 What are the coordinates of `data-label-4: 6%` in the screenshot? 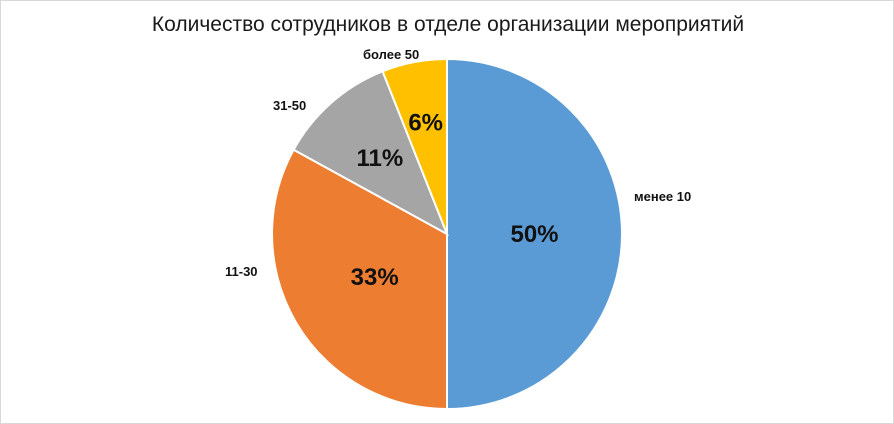 It's located at (425, 122).